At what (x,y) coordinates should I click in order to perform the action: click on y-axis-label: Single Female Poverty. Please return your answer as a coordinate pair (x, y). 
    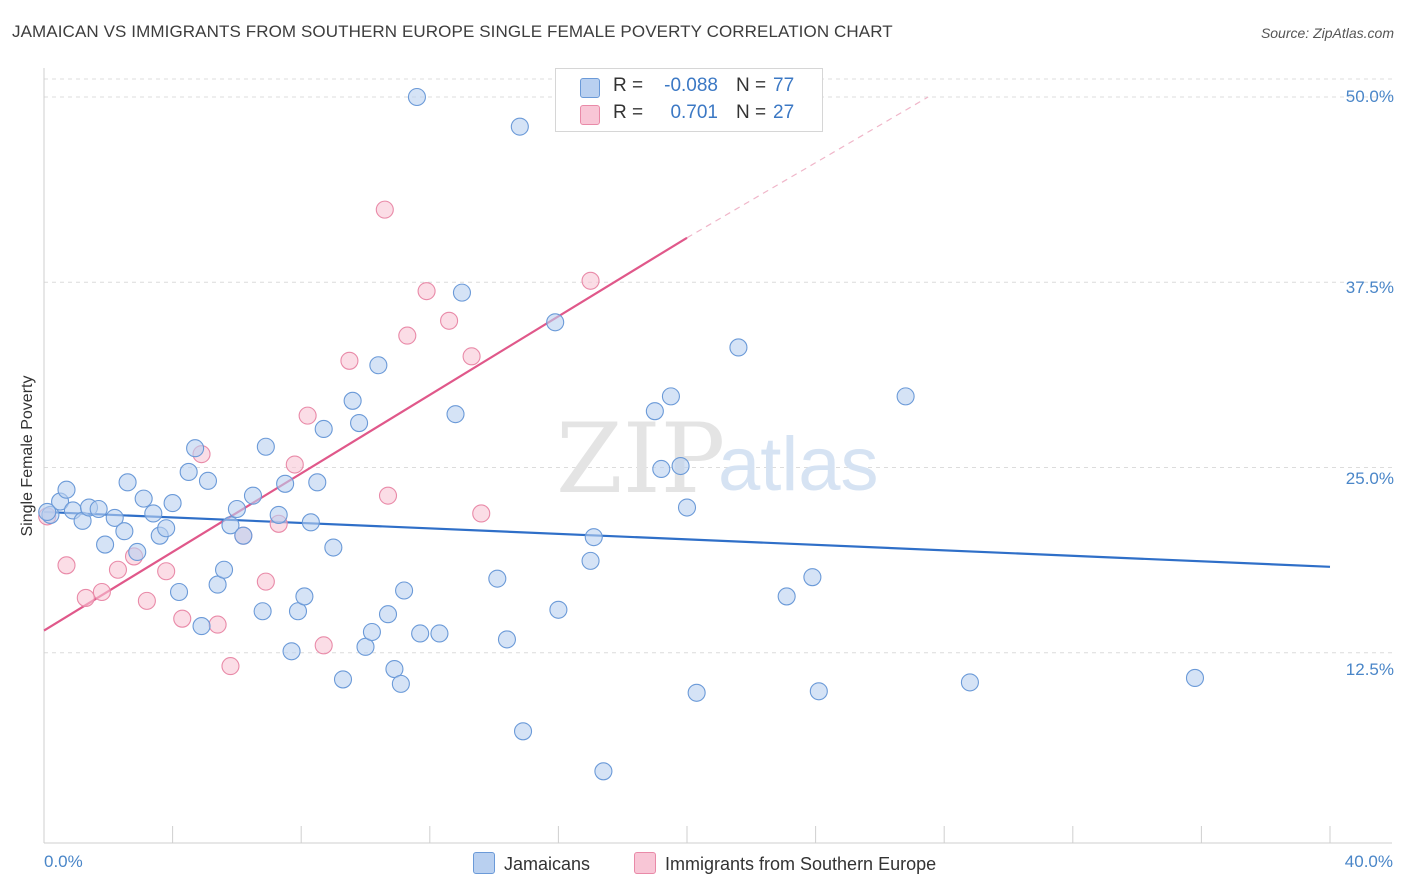
    Looking at the image, I should click on (27, 456).